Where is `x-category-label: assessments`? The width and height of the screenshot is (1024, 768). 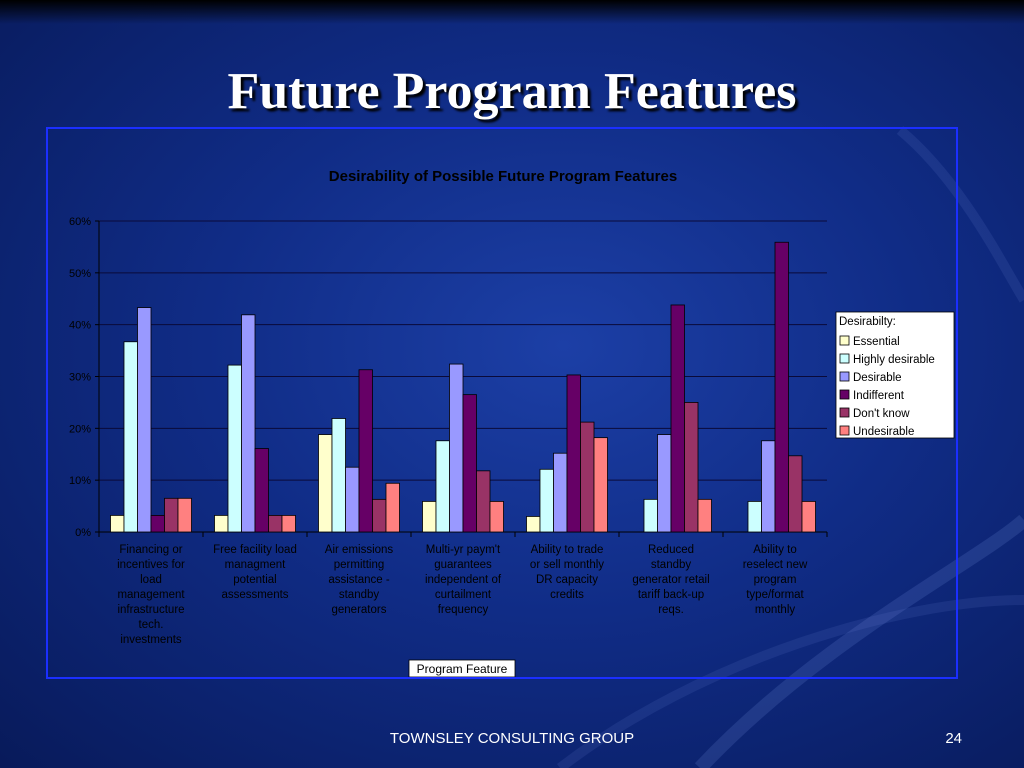
x-category-label: assessments is located at coordinates (254, 595).